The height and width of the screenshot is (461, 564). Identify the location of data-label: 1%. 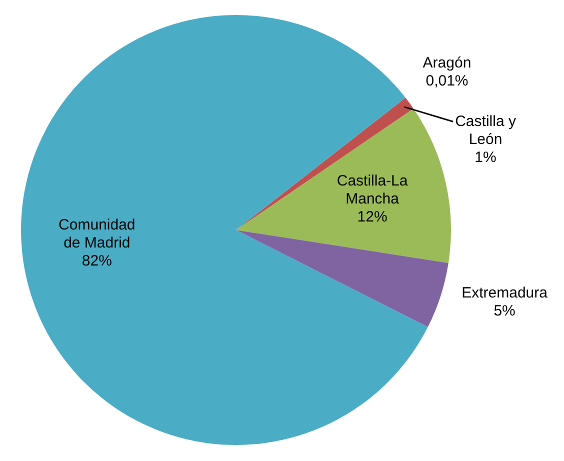
(485, 157).